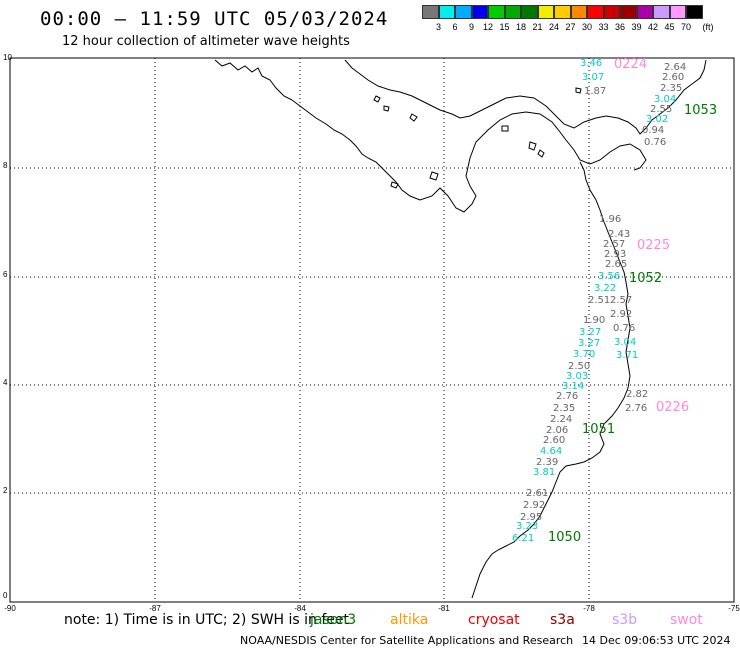  What do you see at coordinates (636, 27) in the screenshot?
I see `colorbar-tick-label: 39` at bounding box center [636, 27].